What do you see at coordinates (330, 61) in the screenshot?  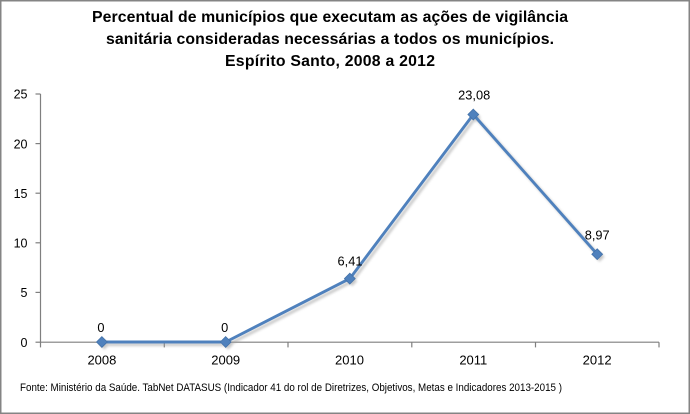 I see `svg-text: Espírito Santo, 2008 a 2012` at bounding box center [330, 61].